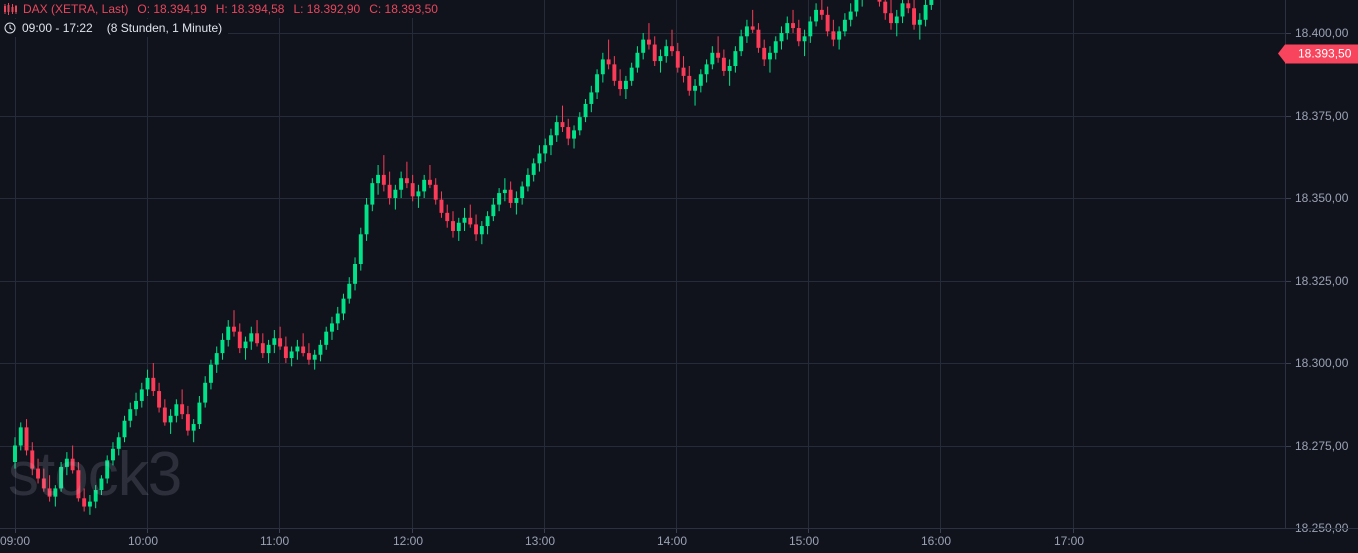 This screenshot has width=1358, height=553. I want to click on price-axis-label: 18.325,00, so click(1322, 281).